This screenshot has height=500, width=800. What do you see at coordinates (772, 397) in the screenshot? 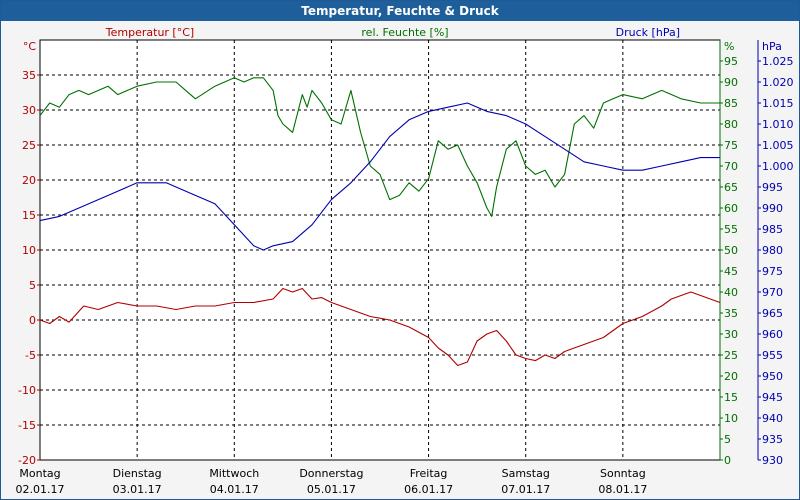
I see `pressure-tick-label: 945` at bounding box center [772, 397].